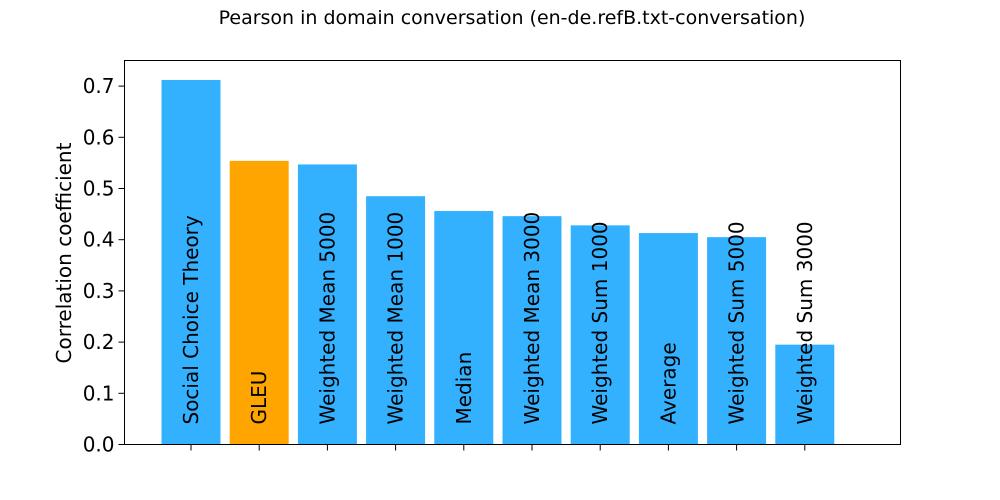 This screenshot has width=1000, height=500. I want to click on bar-label: Weighted Sum 1000, so click(600, 322).